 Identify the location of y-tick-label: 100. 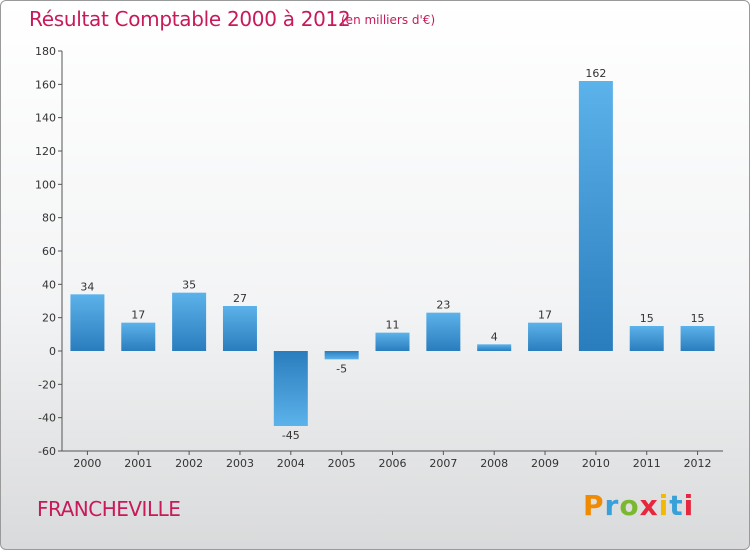
(45, 184).